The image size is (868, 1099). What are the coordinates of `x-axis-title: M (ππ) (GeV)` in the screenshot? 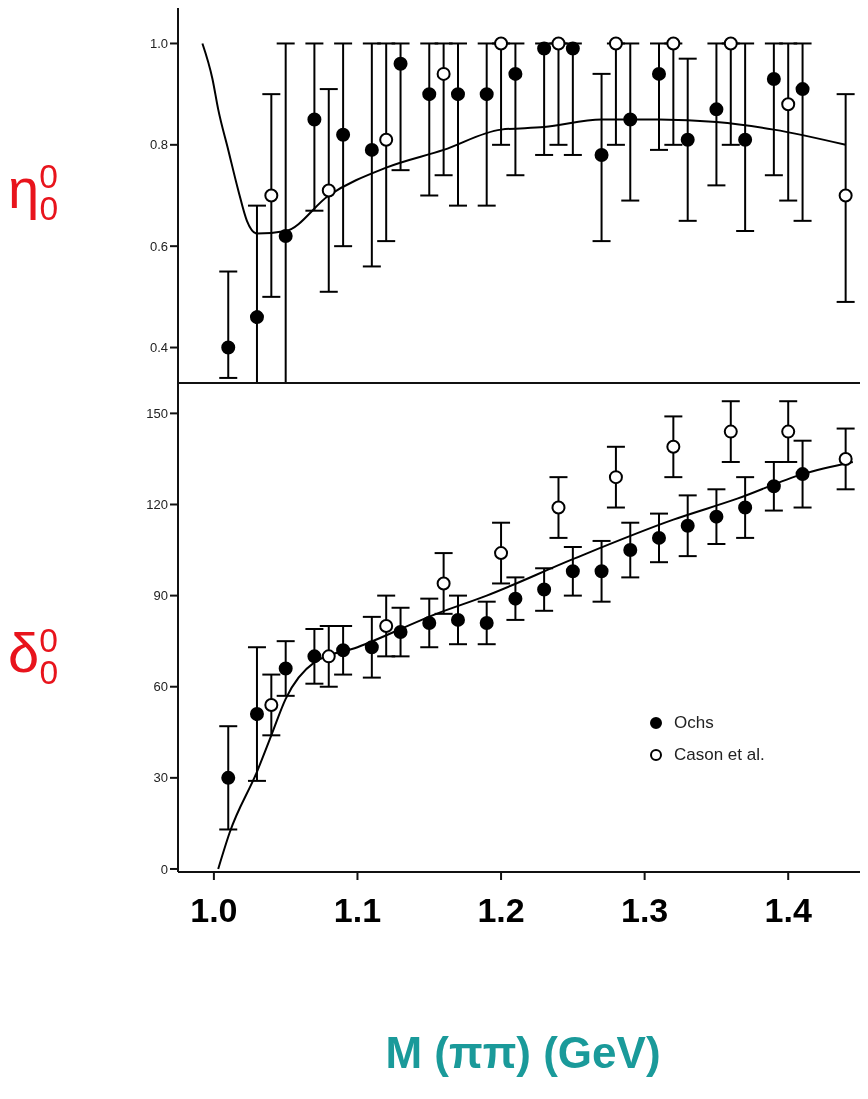 It's located at (523, 1053).